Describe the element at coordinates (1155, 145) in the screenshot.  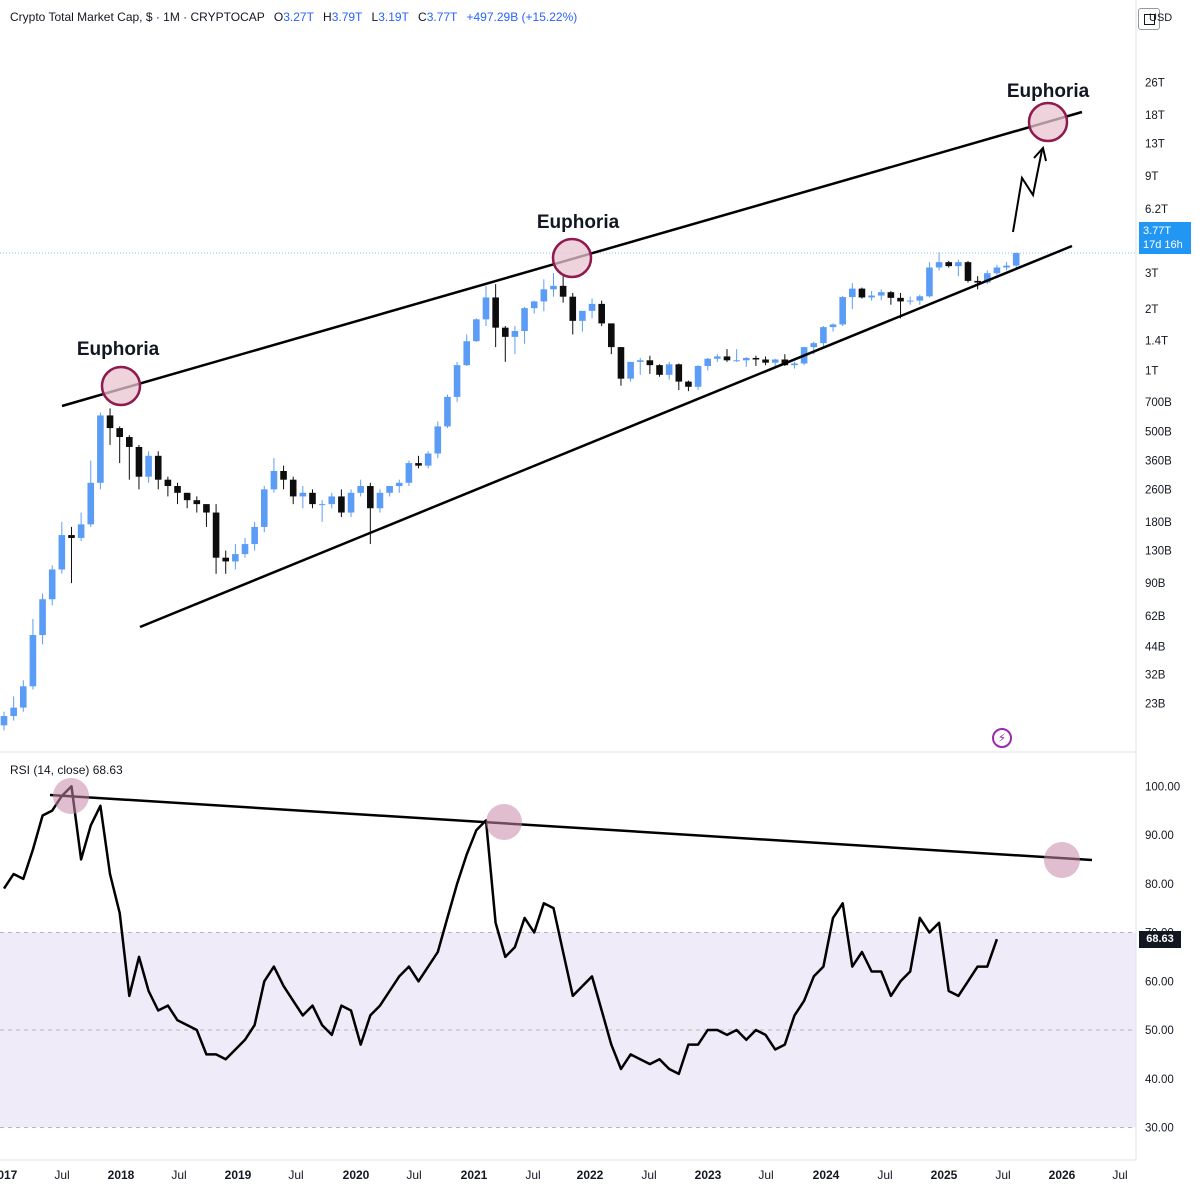
I see `price-axis-label: 13T` at that location.